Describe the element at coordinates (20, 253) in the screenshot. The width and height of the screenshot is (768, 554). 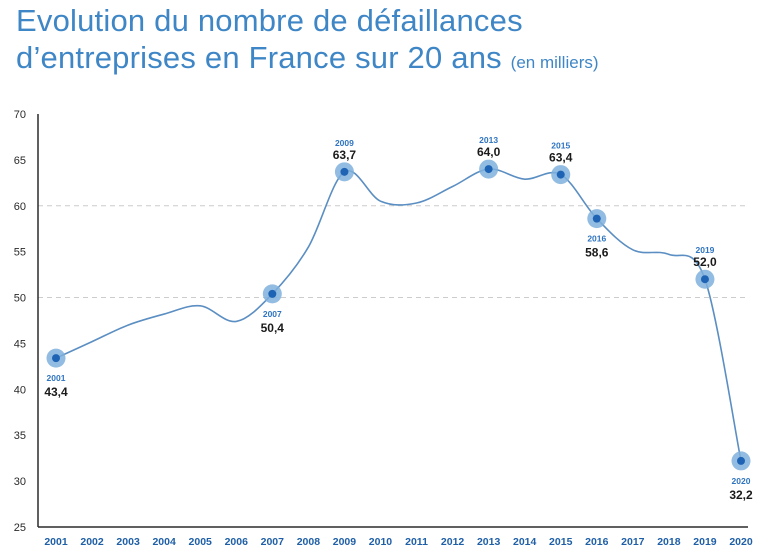
I see `y-tick-label: 55` at that location.